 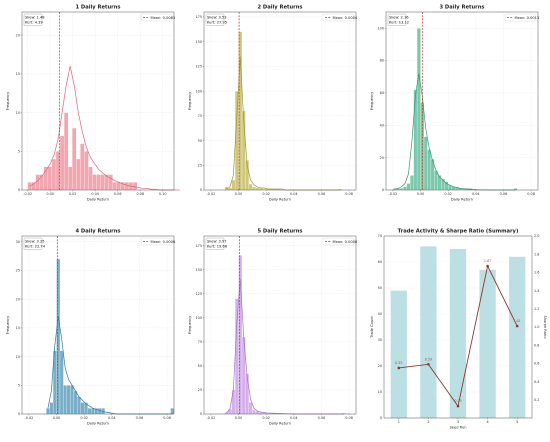 I want to click on x-tick-label: 0.04, so click(x=112, y=418).